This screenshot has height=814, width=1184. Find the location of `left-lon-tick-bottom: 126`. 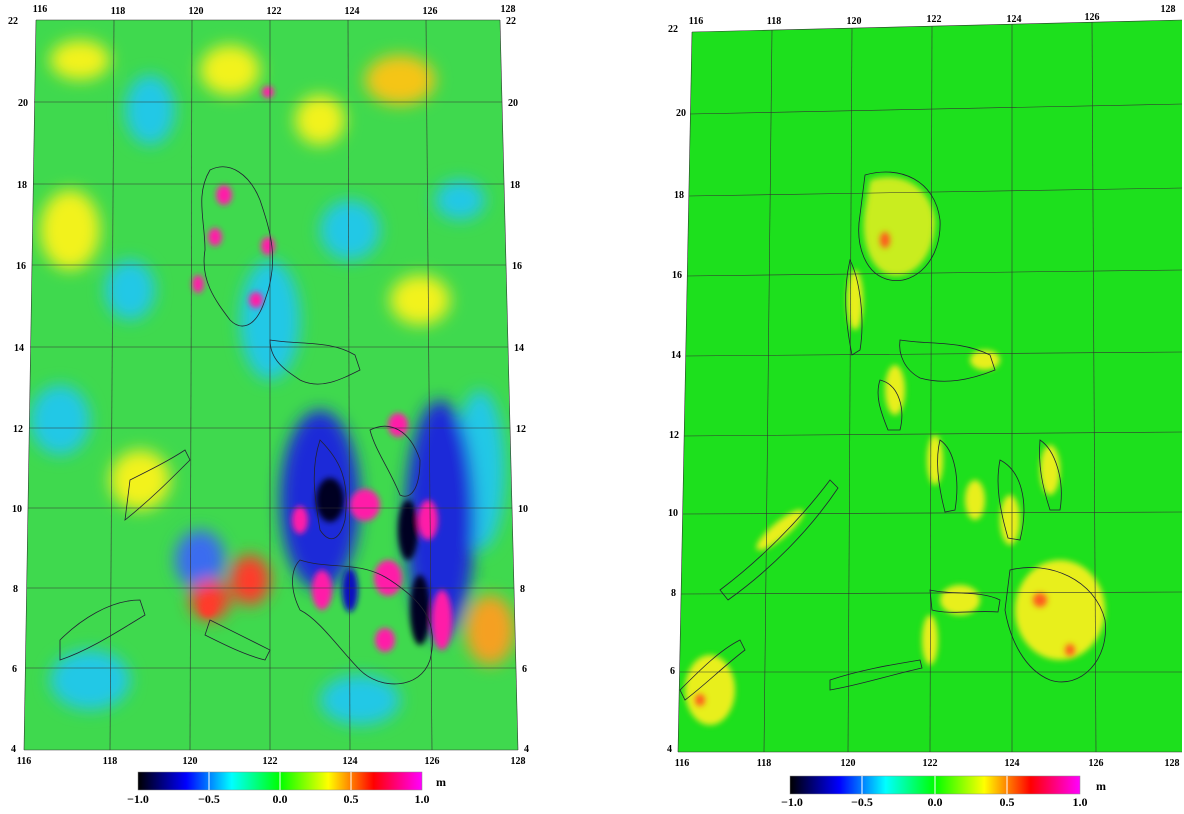

left-lon-tick-bottom: 126 is located at coordinates (432, 761).